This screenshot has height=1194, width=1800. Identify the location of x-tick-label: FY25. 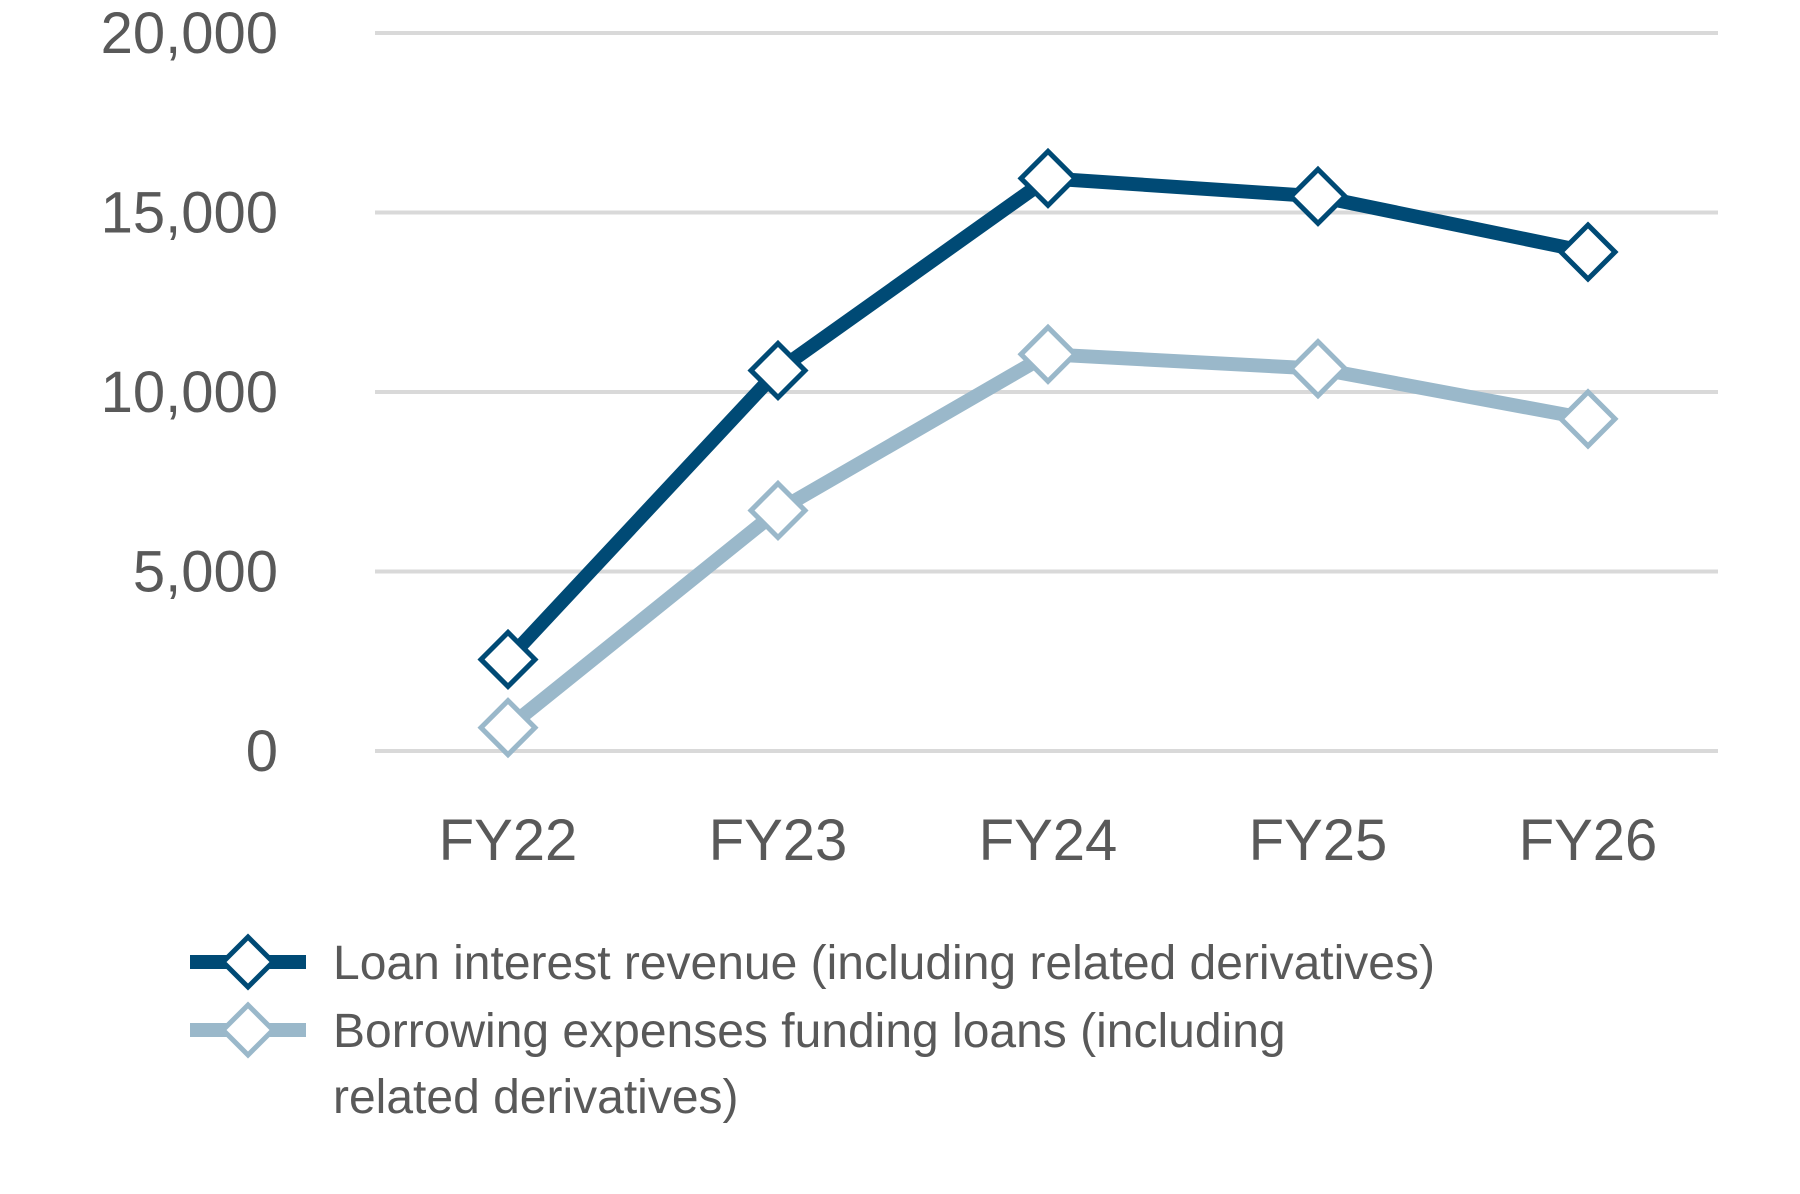
(1318, 840).